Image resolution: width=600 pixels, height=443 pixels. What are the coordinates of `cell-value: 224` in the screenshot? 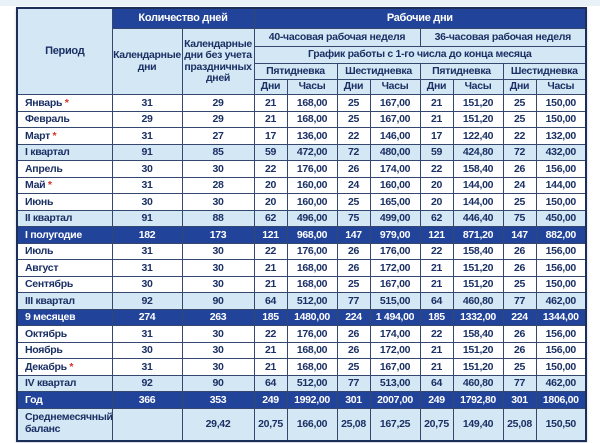 It's located at (519, 317).